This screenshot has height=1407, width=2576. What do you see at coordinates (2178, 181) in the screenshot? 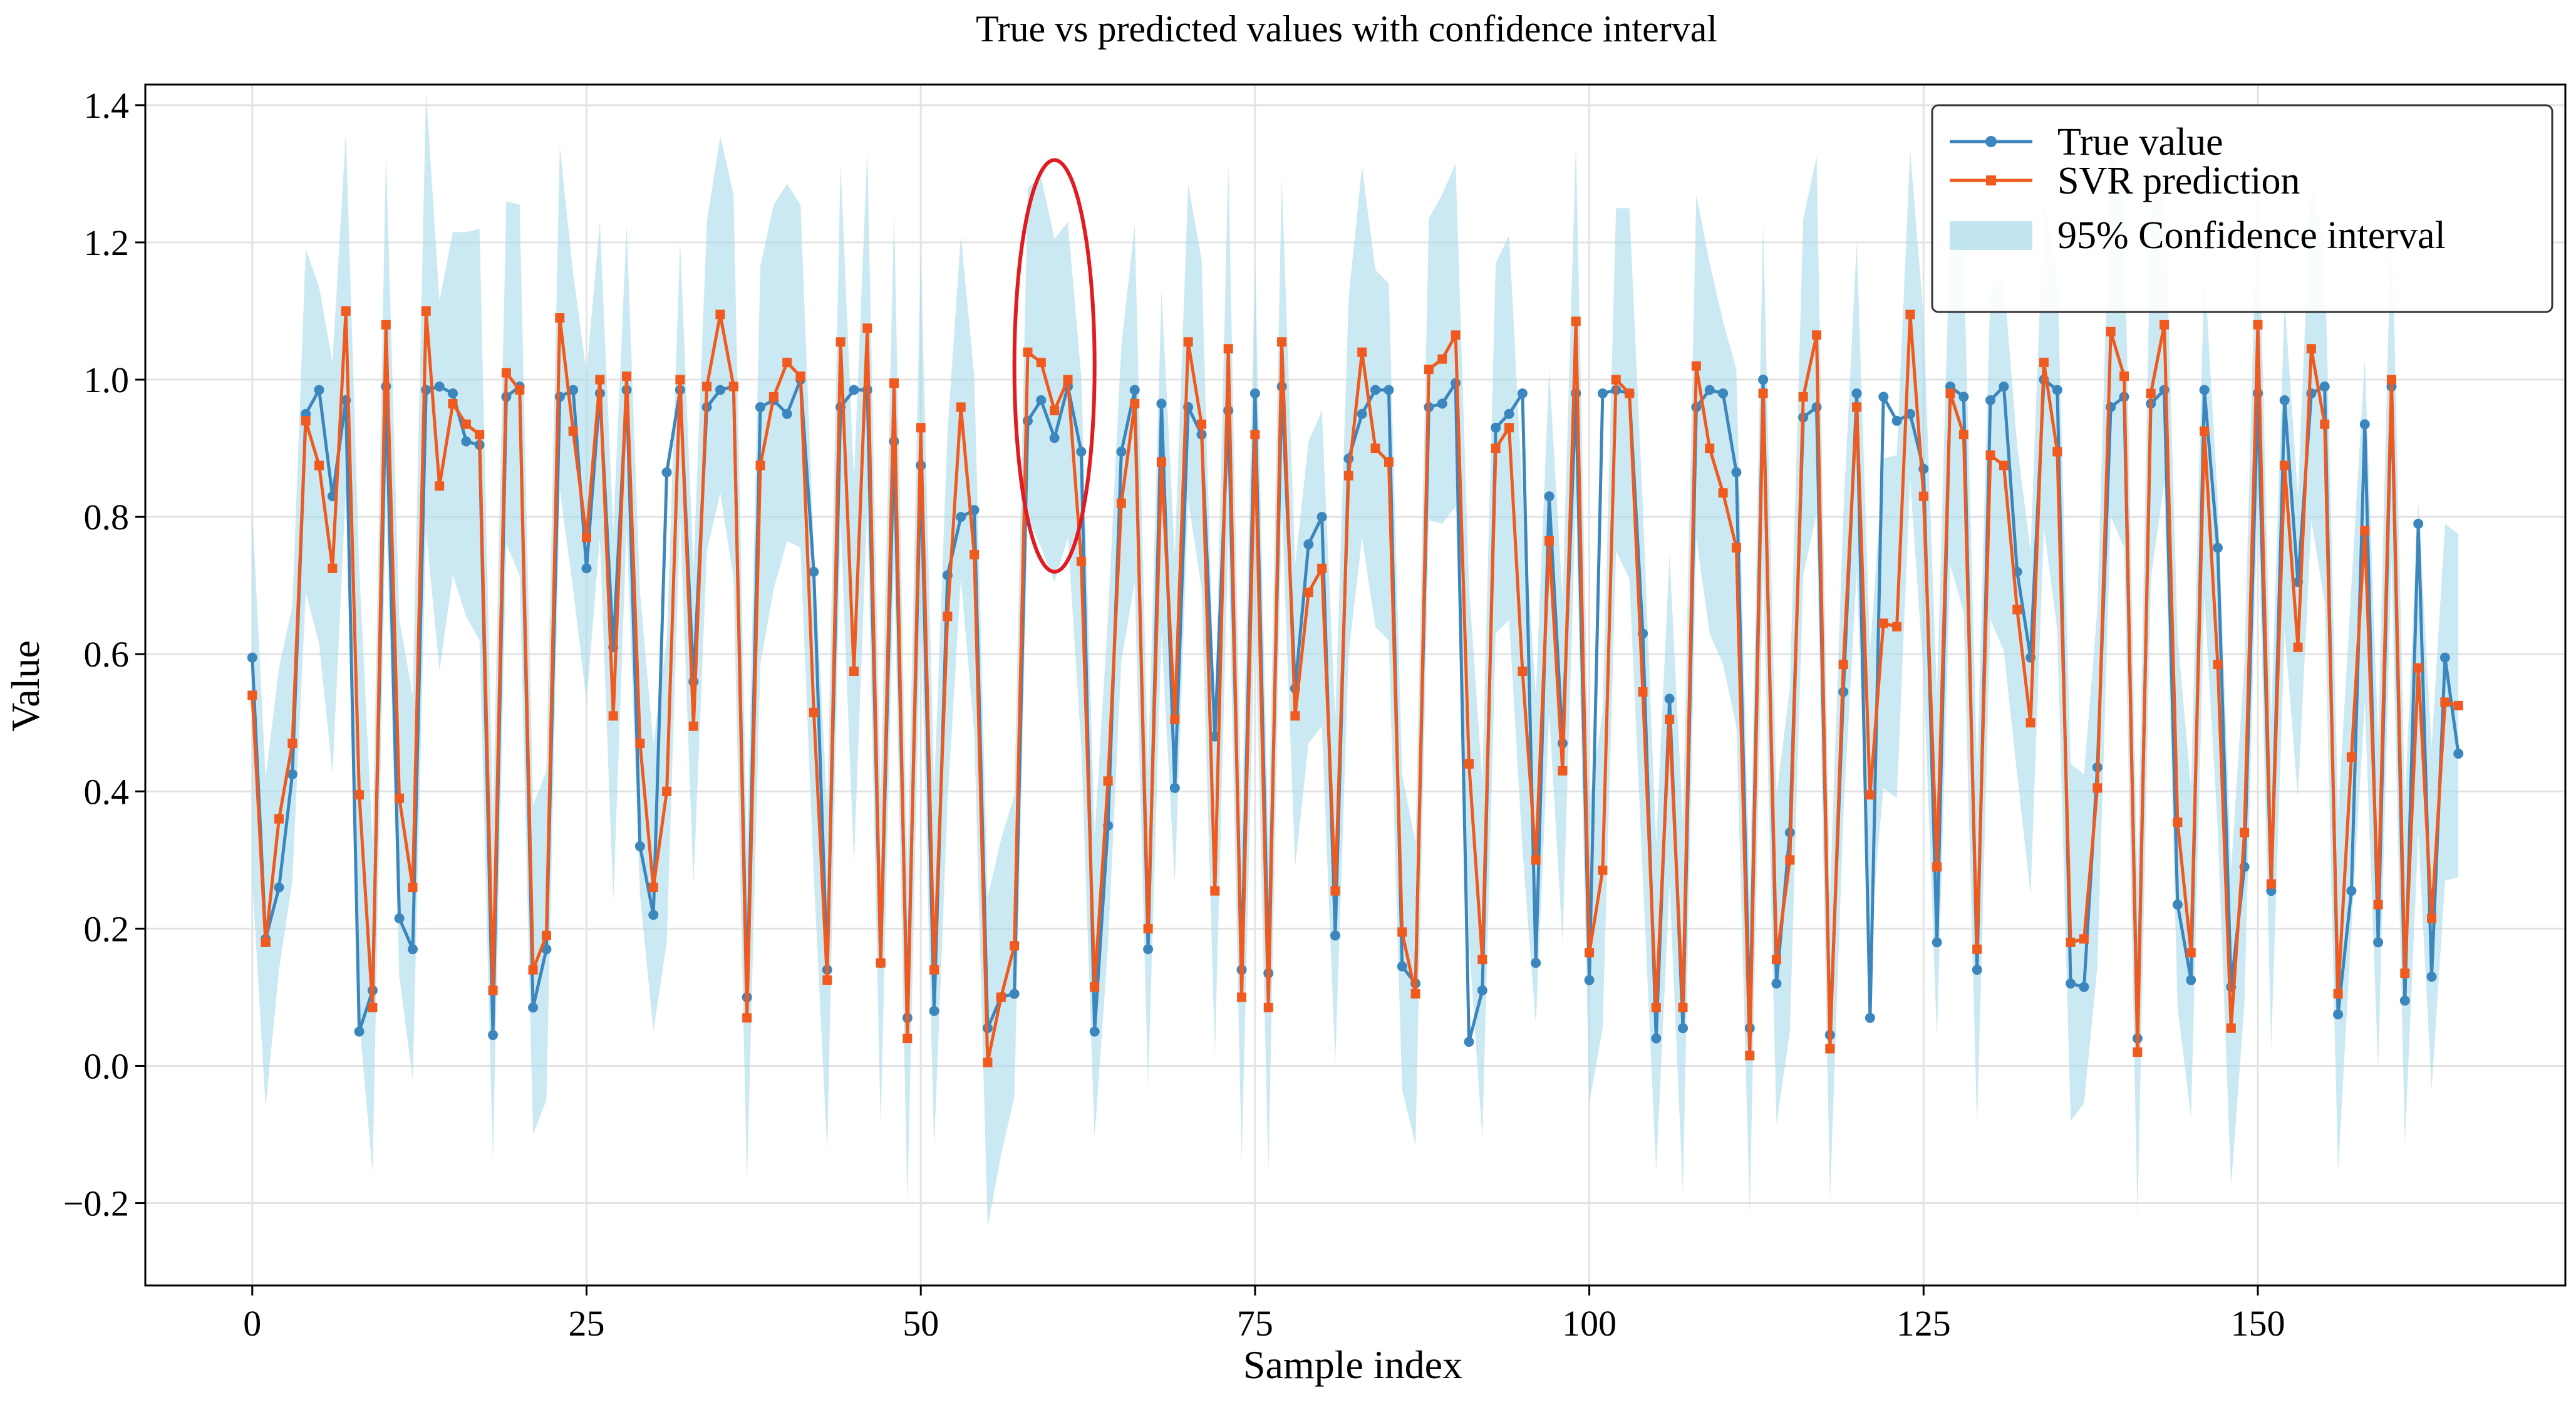
I see `legend-svr-prediction-label: SVR prediction` at bounding box center [2178, 181].